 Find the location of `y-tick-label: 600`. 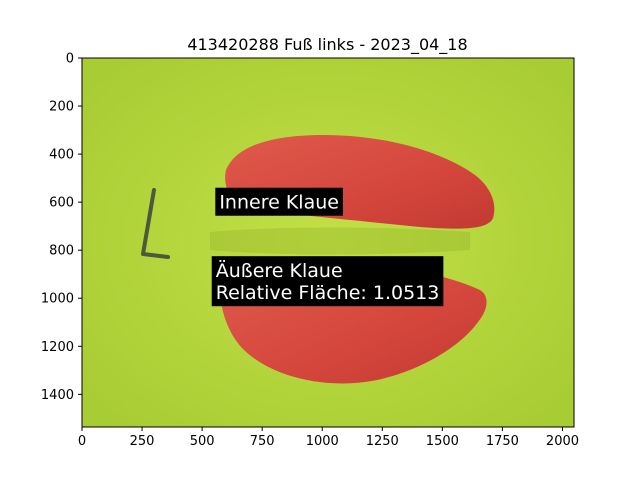

y-tick-label: 600 is located at coordinates (61, 203).